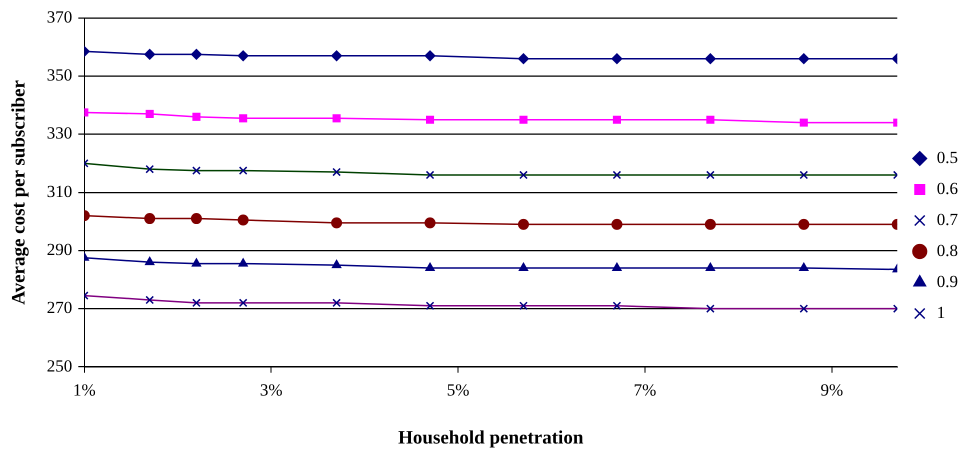  I want to click on y-tick-label: 350, so click(59, 75).